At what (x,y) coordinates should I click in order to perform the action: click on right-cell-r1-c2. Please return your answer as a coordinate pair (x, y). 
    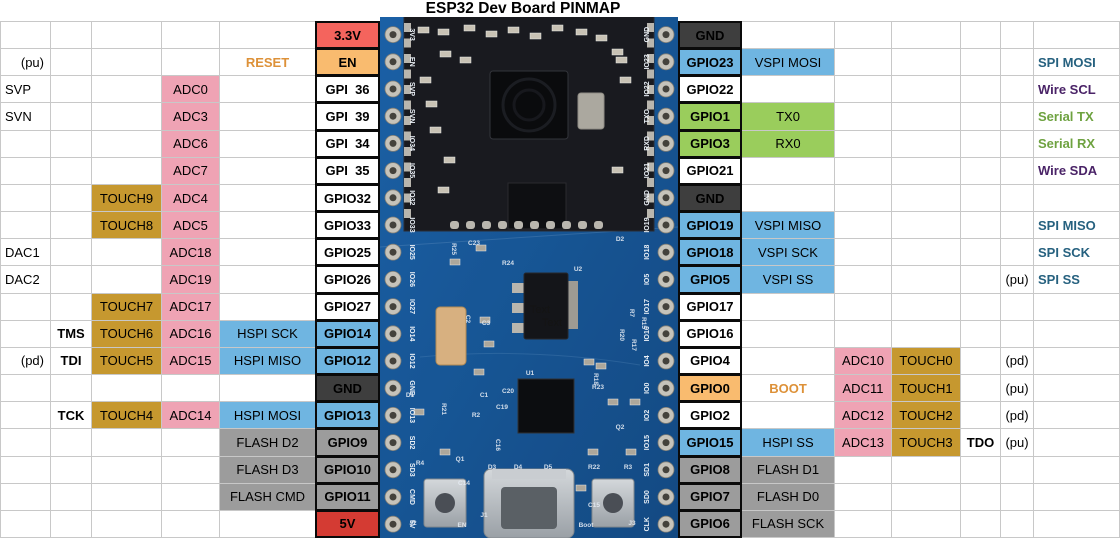
    Looking at the image, I should click on (863, 62).